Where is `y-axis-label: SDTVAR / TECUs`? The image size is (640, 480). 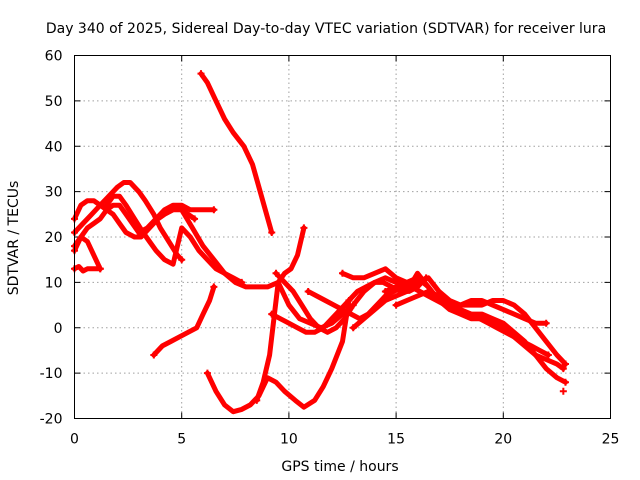 y-axis-label: SDTVAR / TECUs is located at coordinates (14, 238).